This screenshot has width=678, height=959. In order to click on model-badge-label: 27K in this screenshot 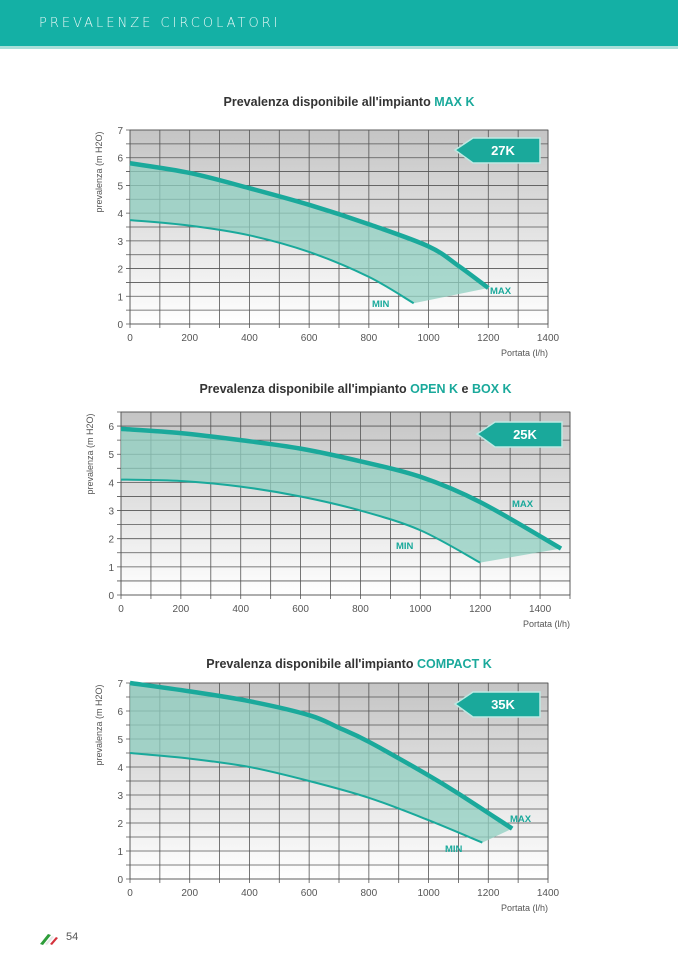, I will do `click(503, 150)`.